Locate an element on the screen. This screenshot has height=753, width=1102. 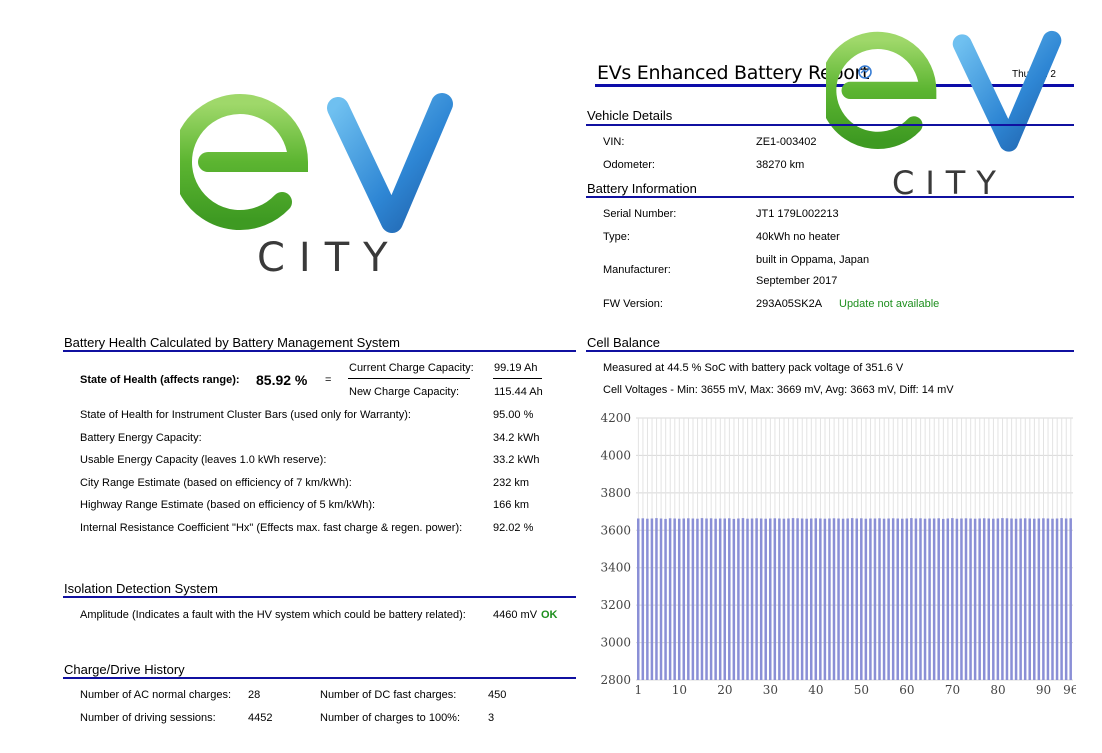
battery-health-rule is located at coordinates (319, 351).